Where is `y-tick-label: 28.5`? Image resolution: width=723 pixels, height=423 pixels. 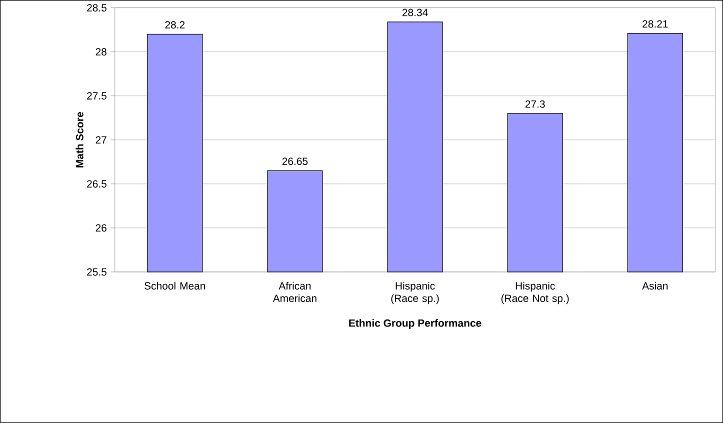 y-tick-label: 28.5 is located at coordinates (96, 8).